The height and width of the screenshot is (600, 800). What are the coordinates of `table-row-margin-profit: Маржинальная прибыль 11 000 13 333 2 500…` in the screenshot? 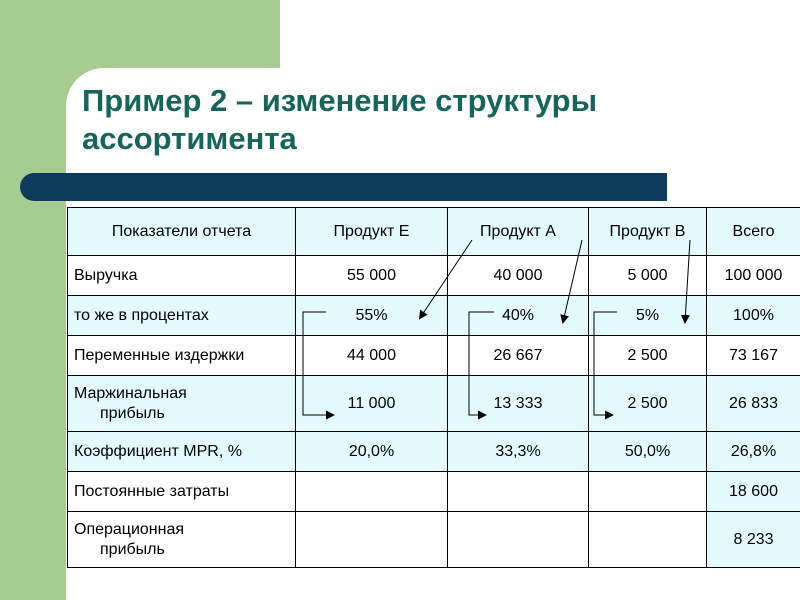 It's located at (433, 403).